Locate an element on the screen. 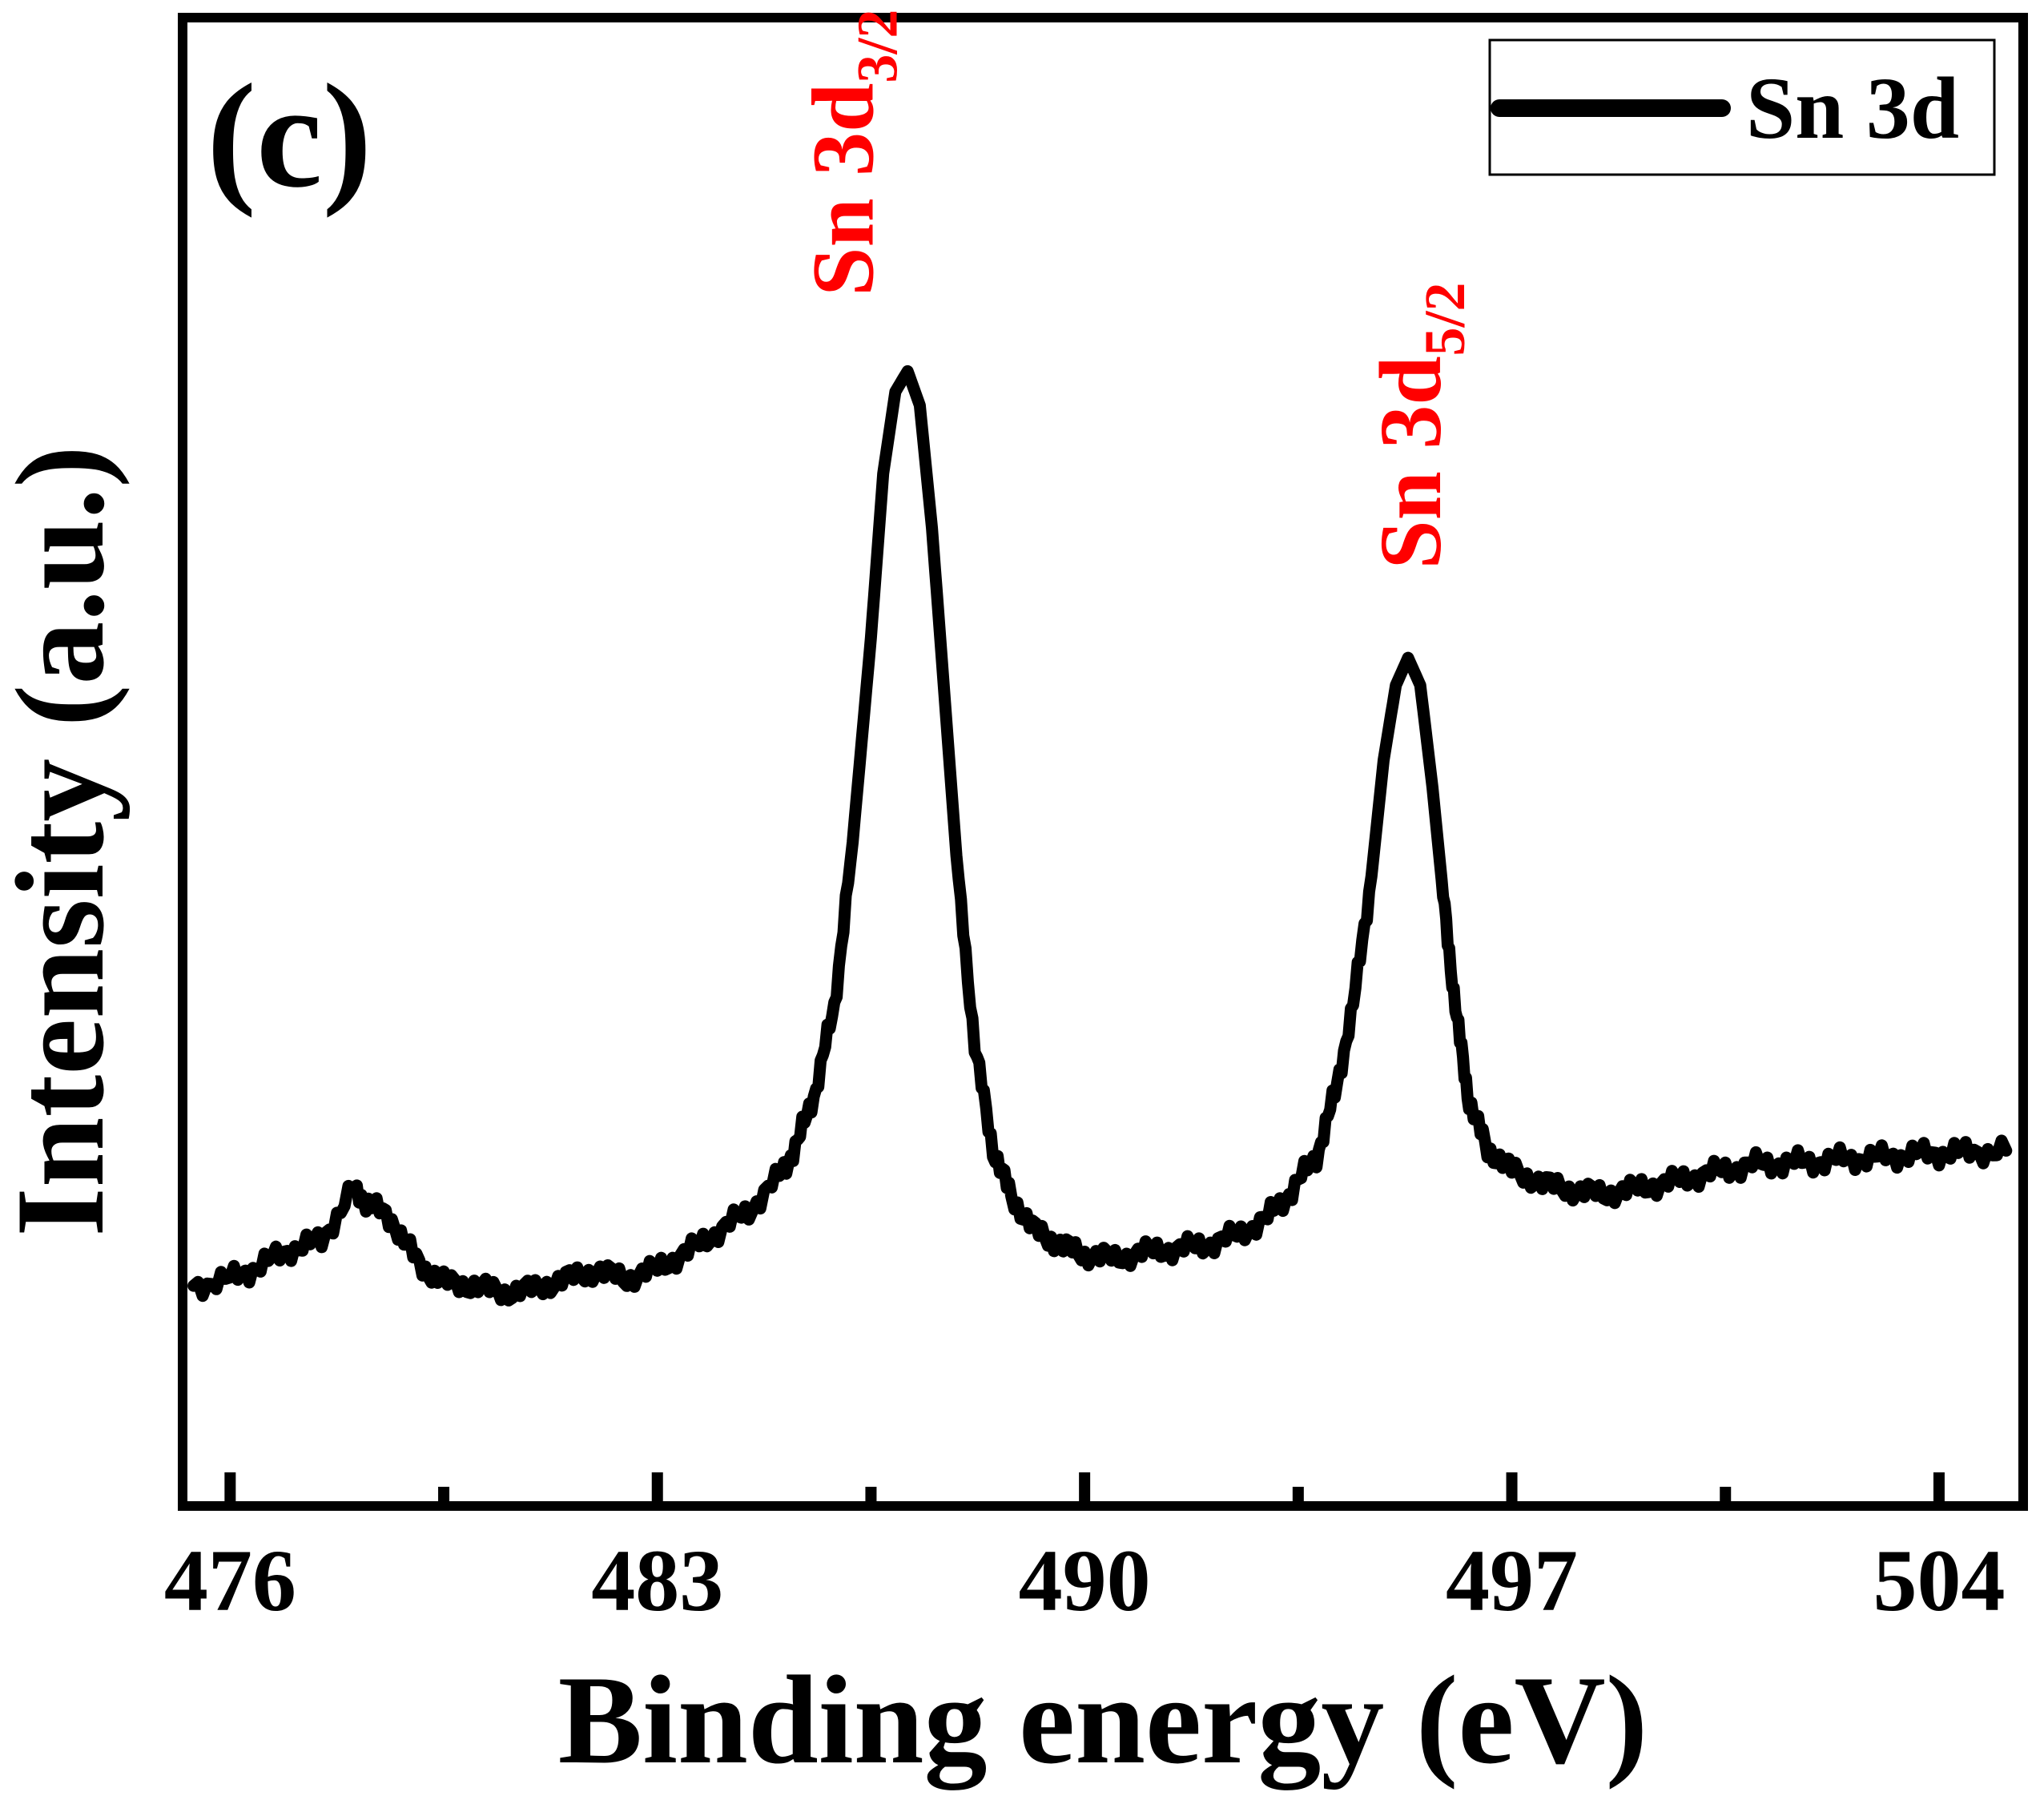 The width and height of the screenshot is (2044, 1800). x-tick-label: 497 is located at coordinates (1512, 1580).